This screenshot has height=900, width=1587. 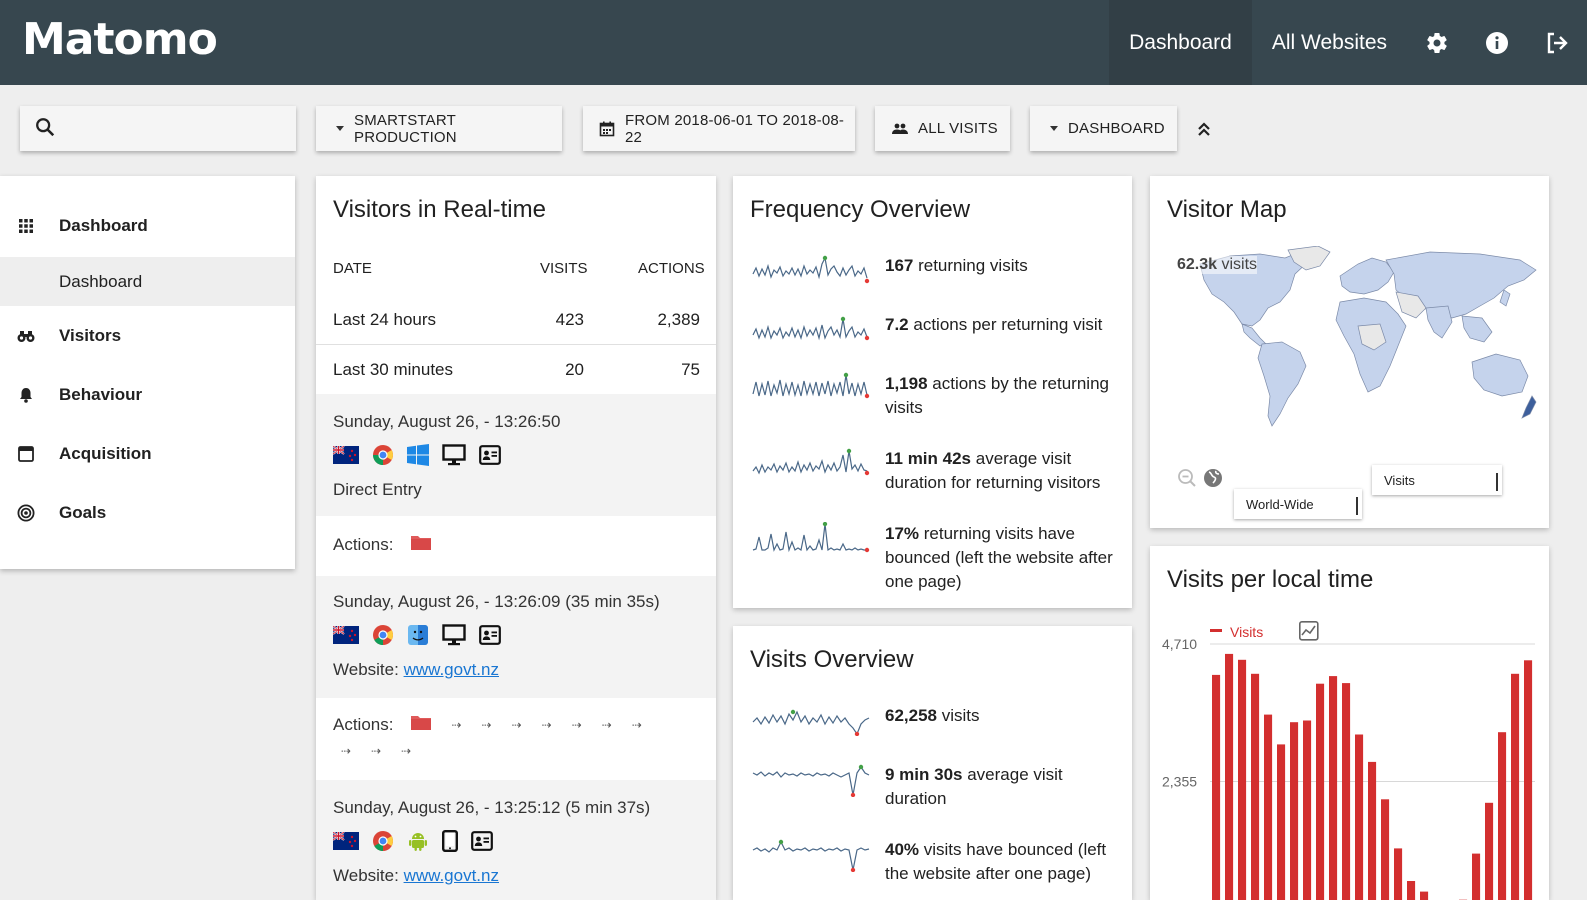 What do you see at coordinates (924, 774) in the screenshot?
I see `metric-value: 9 min 30s` at bounding box center [924, 774].